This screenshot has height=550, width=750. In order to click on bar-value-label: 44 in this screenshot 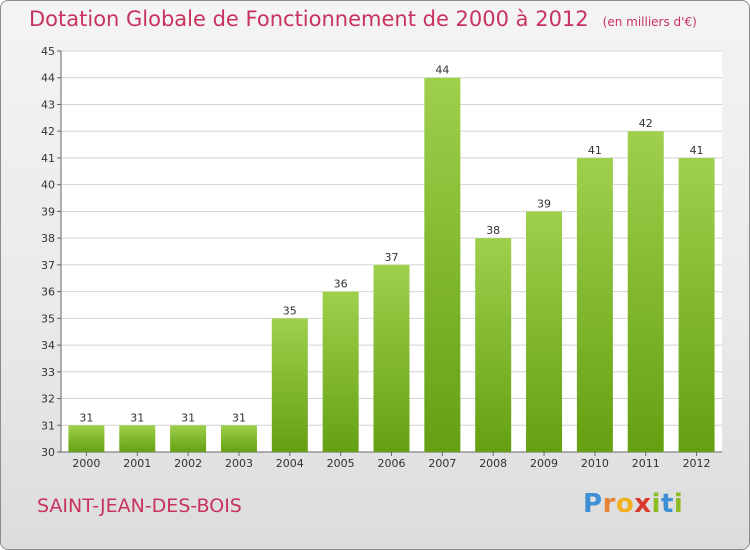, I will do `click(442, 70)`.